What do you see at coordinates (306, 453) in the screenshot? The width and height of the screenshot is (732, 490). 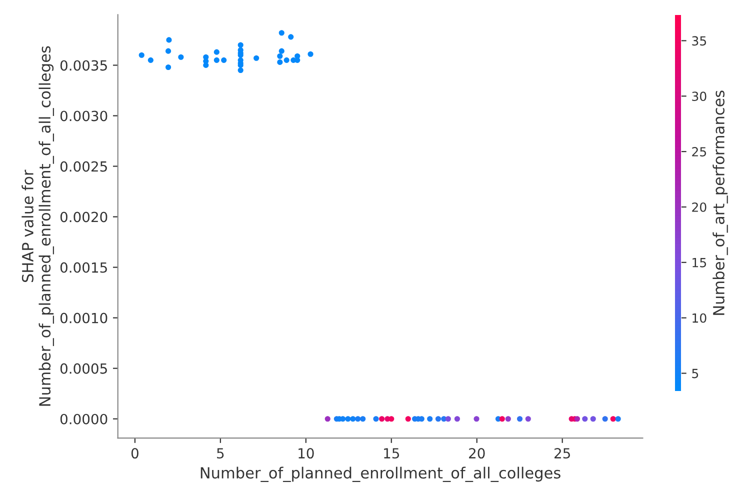 I see `x-tick-label: 10` at bounding box center [306, 453].